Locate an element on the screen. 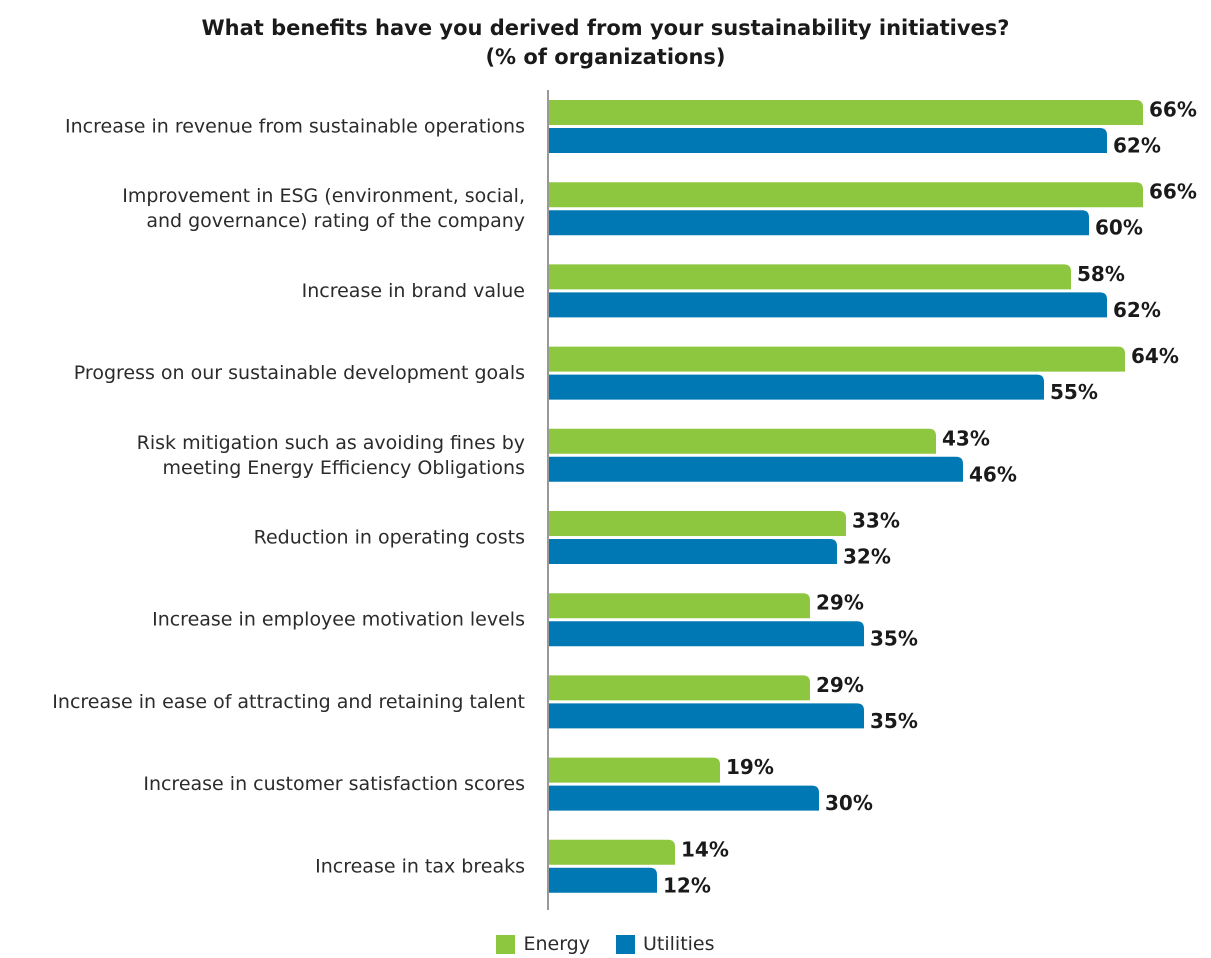 This screenshot has width=1211, height=958. category-label-line: Improvement in ESG (environment, social, is located at coordinates (323, 196).